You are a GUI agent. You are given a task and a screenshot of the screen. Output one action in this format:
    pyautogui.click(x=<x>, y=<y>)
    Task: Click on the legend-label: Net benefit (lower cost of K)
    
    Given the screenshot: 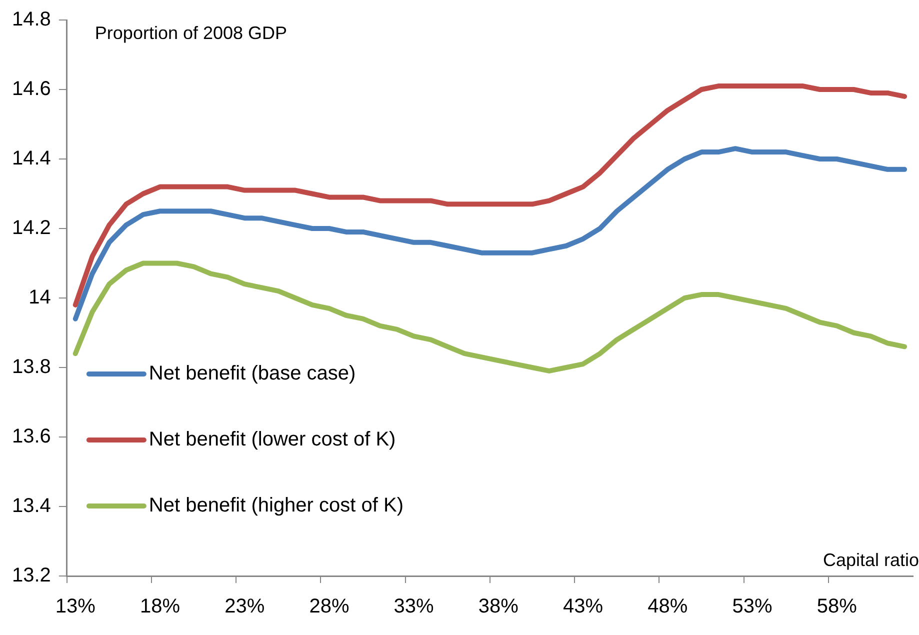 What is the action you would take?
    pyautogui.click(x=272, y=439)
    